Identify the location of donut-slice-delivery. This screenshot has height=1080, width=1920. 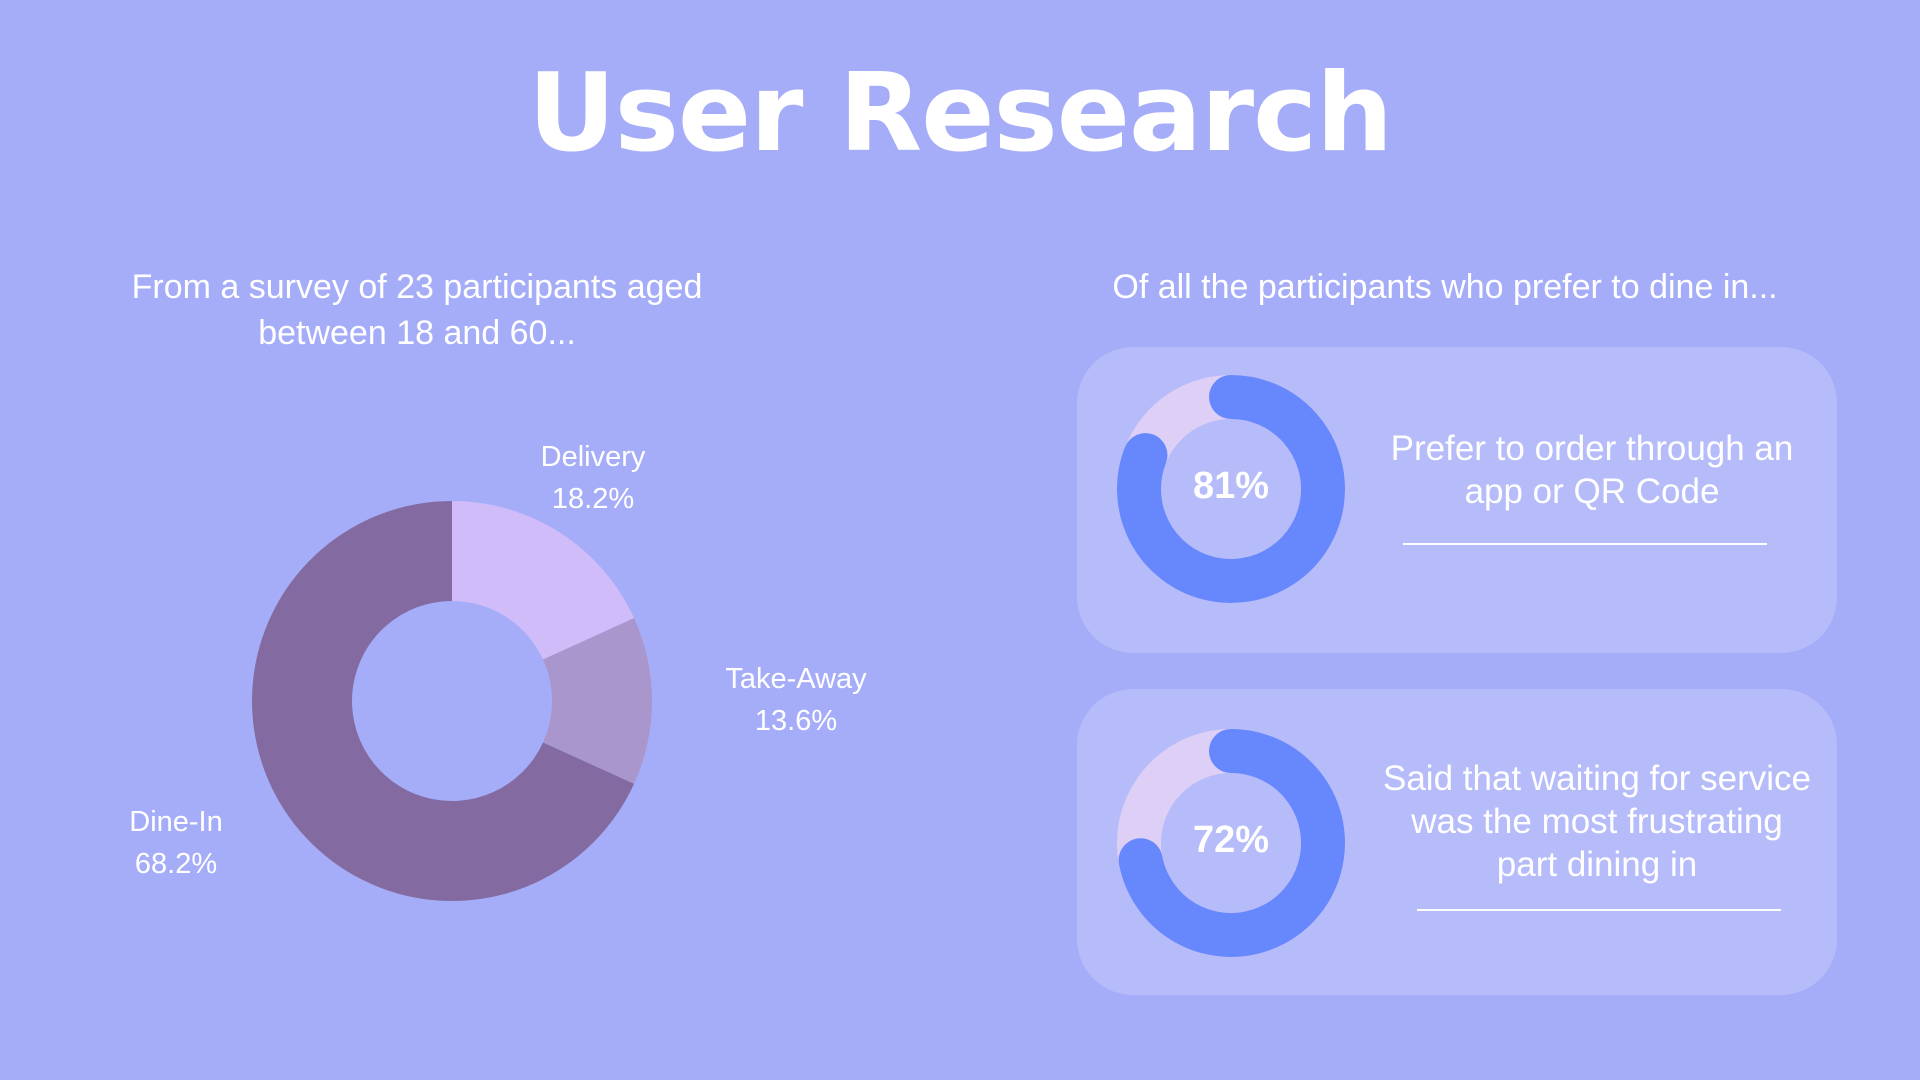
(543, 580).